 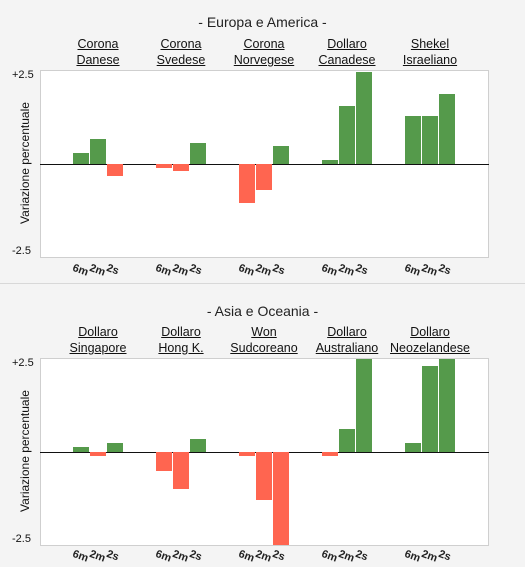 I want to click on currency-label: Corona Norvegese, so click(x=264, y=52).